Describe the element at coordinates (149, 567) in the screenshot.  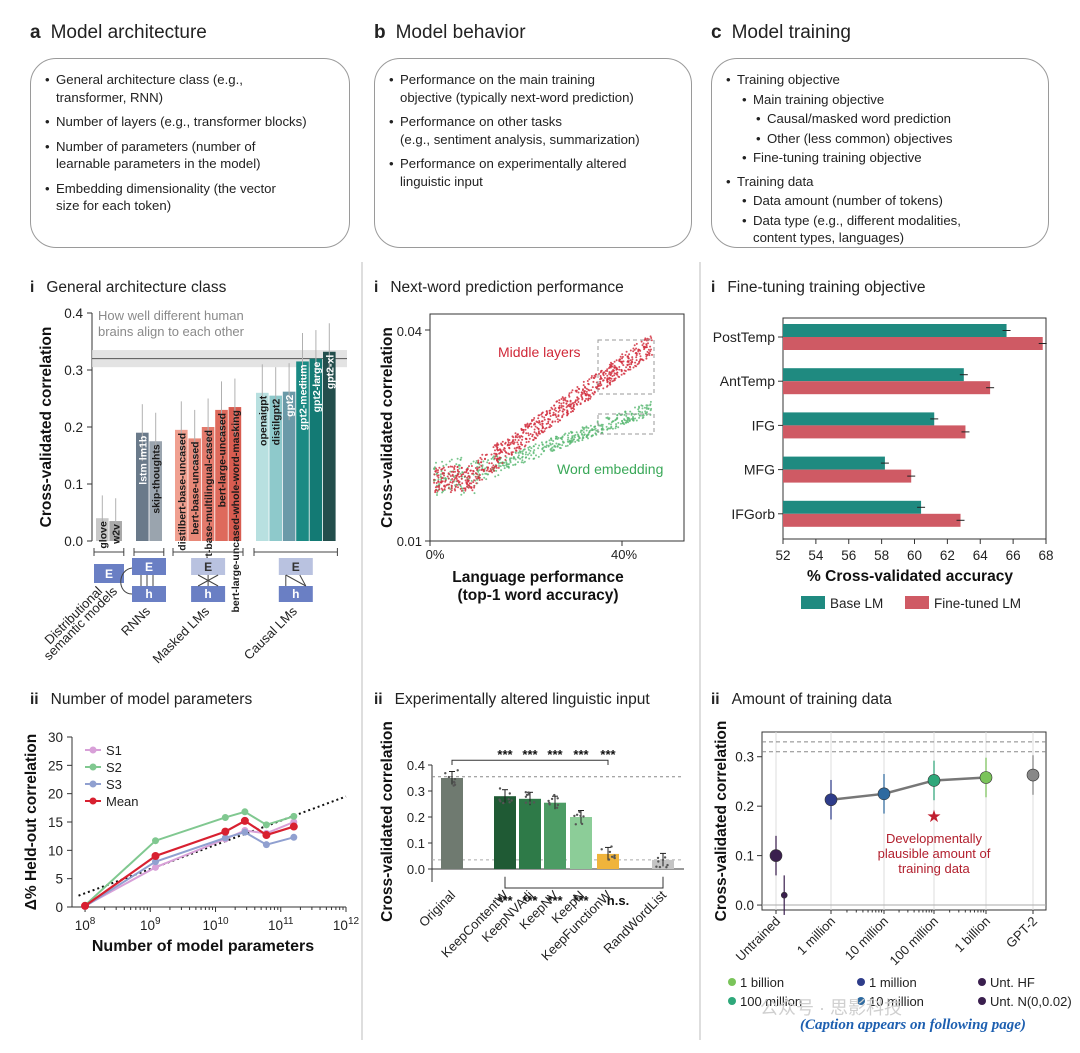
I see `icon-embedding-letter: E` at that location.